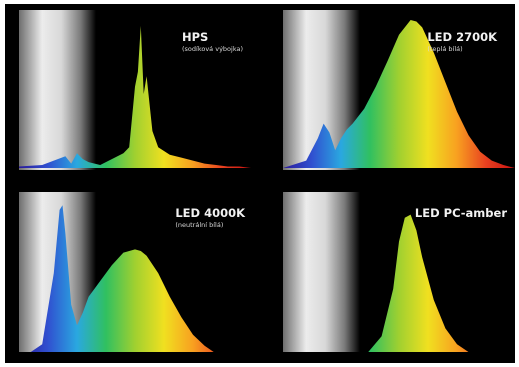 Image resolution: width=519 pixels, height=367 pixels. Describe the element at coordinates (199, 225) in the screenshot. I see `panel-subtitle: (neutrální bílá)` at that location.